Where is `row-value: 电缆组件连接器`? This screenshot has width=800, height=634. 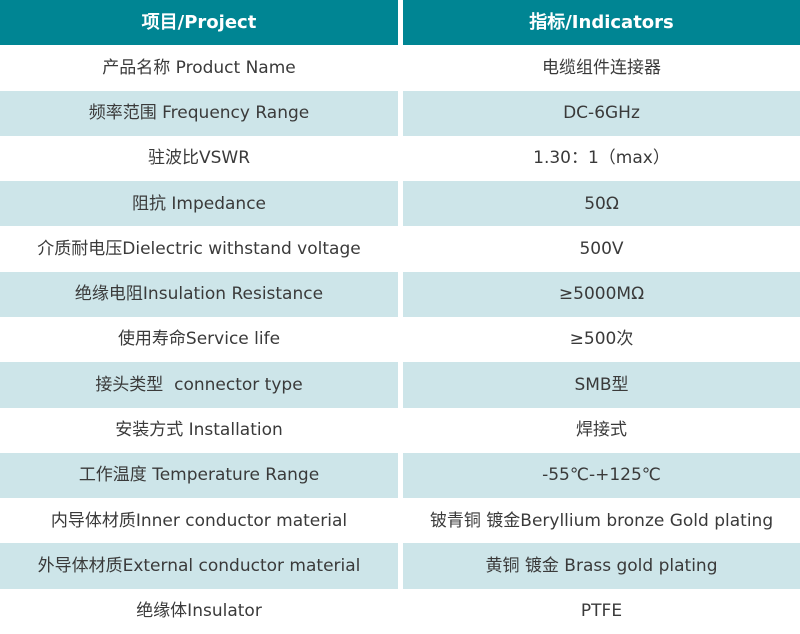
row-value: 电缆组件连接器 is located at coordinates (601, 67).